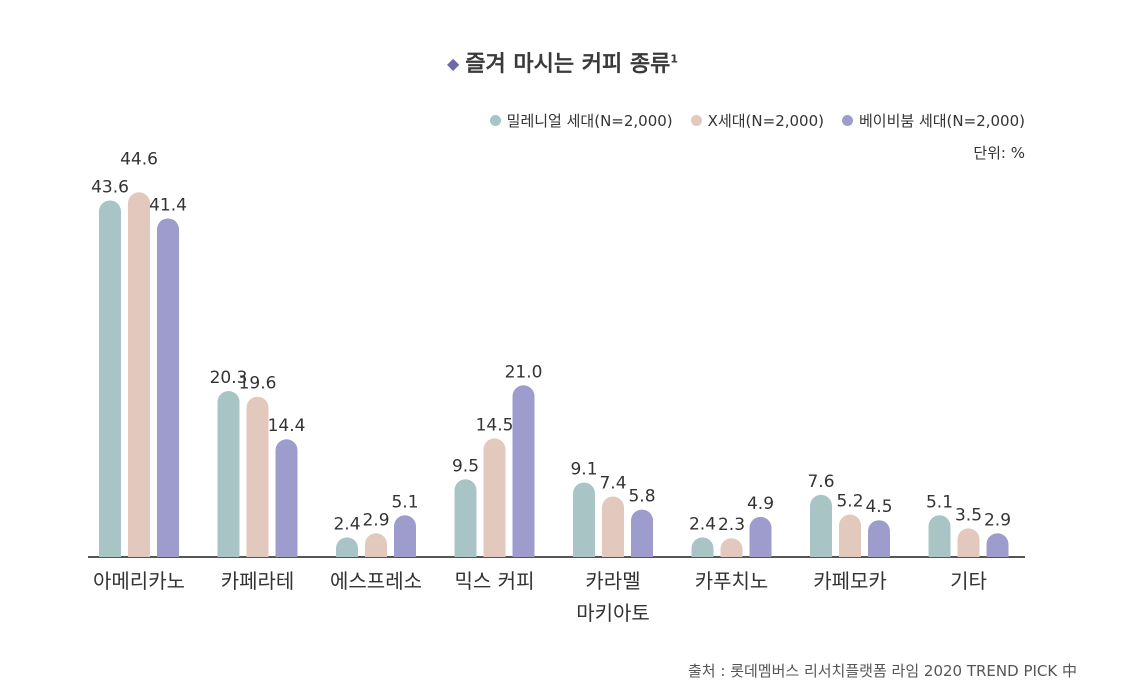  I want to click on value-label-boomer-4: 5.8, so click(641, 497).